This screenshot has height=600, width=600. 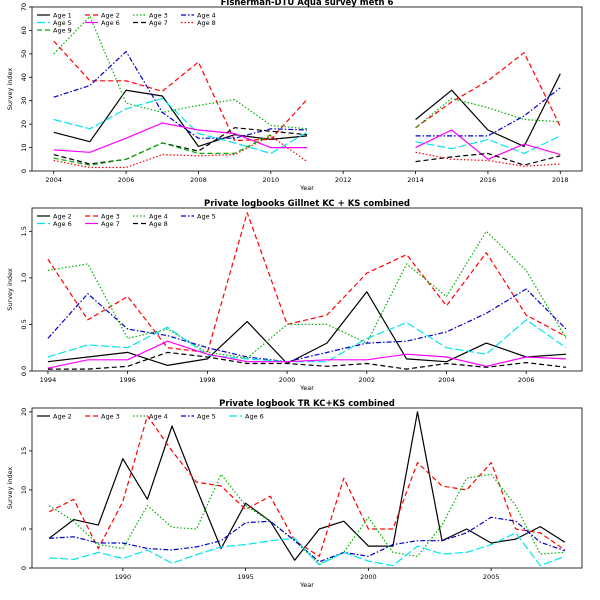 I want to click on top-chart-y-tick-label: 30, so click(x=24, y=101).